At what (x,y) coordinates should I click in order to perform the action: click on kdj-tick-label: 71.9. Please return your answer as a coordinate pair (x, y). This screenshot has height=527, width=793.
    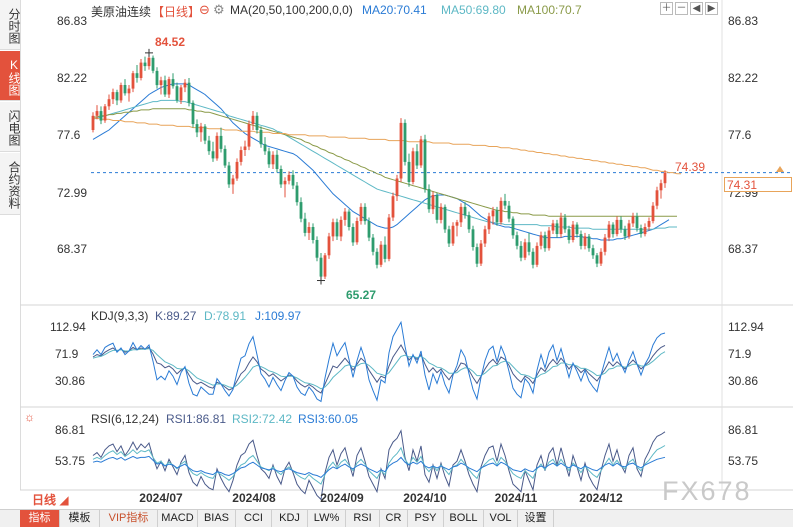
    Looking at the image, I should click on (67, 354).